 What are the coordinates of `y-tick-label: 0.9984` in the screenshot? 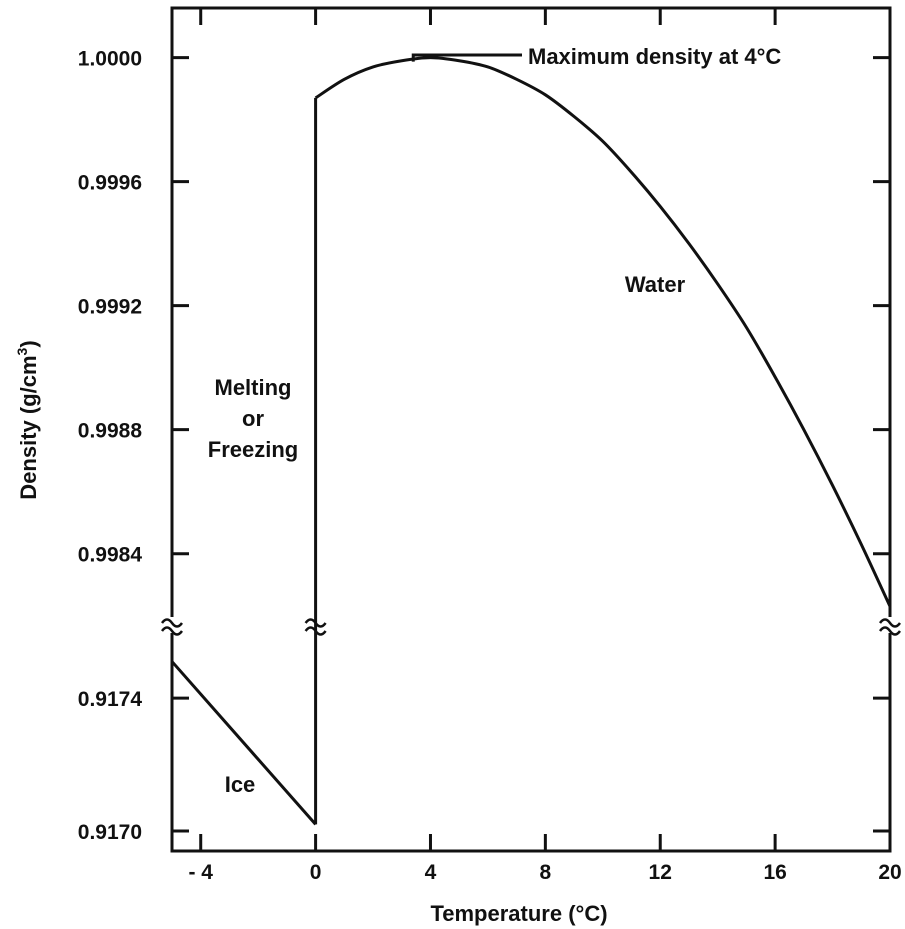 It's located at (110, 555).